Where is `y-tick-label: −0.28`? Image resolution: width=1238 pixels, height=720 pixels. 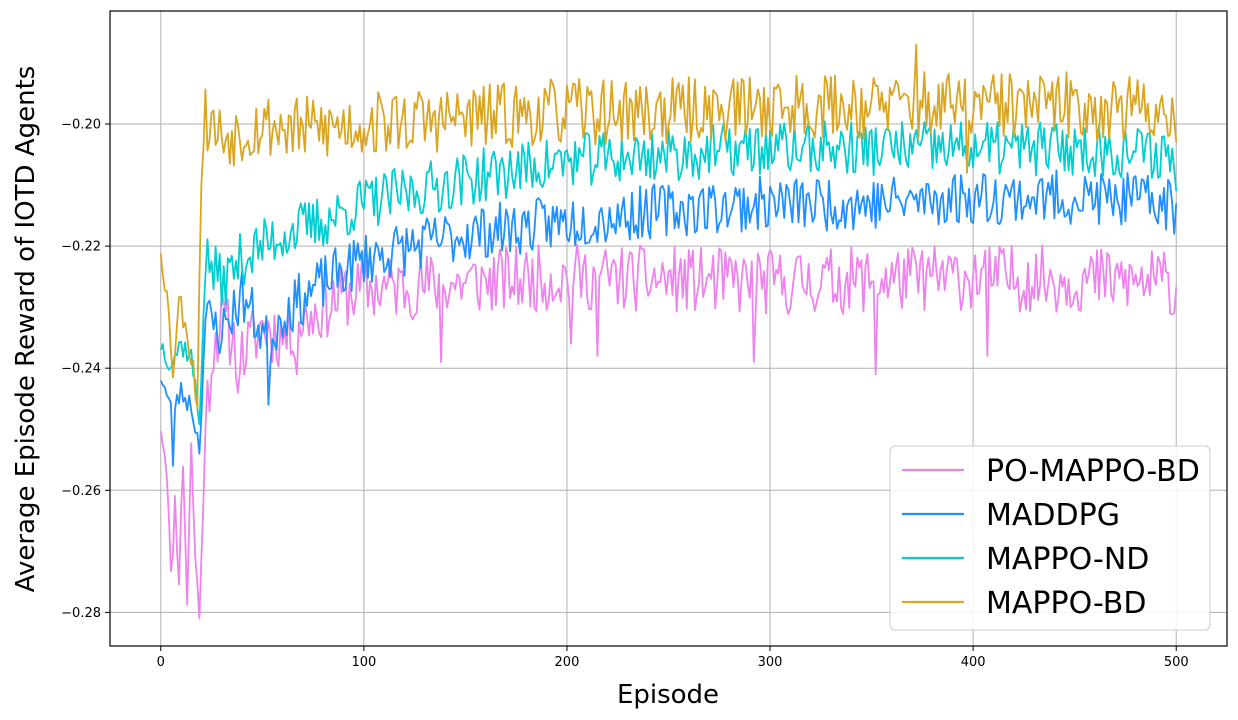 y-tick-label: −0.28 is located at coordinates (81, 613).